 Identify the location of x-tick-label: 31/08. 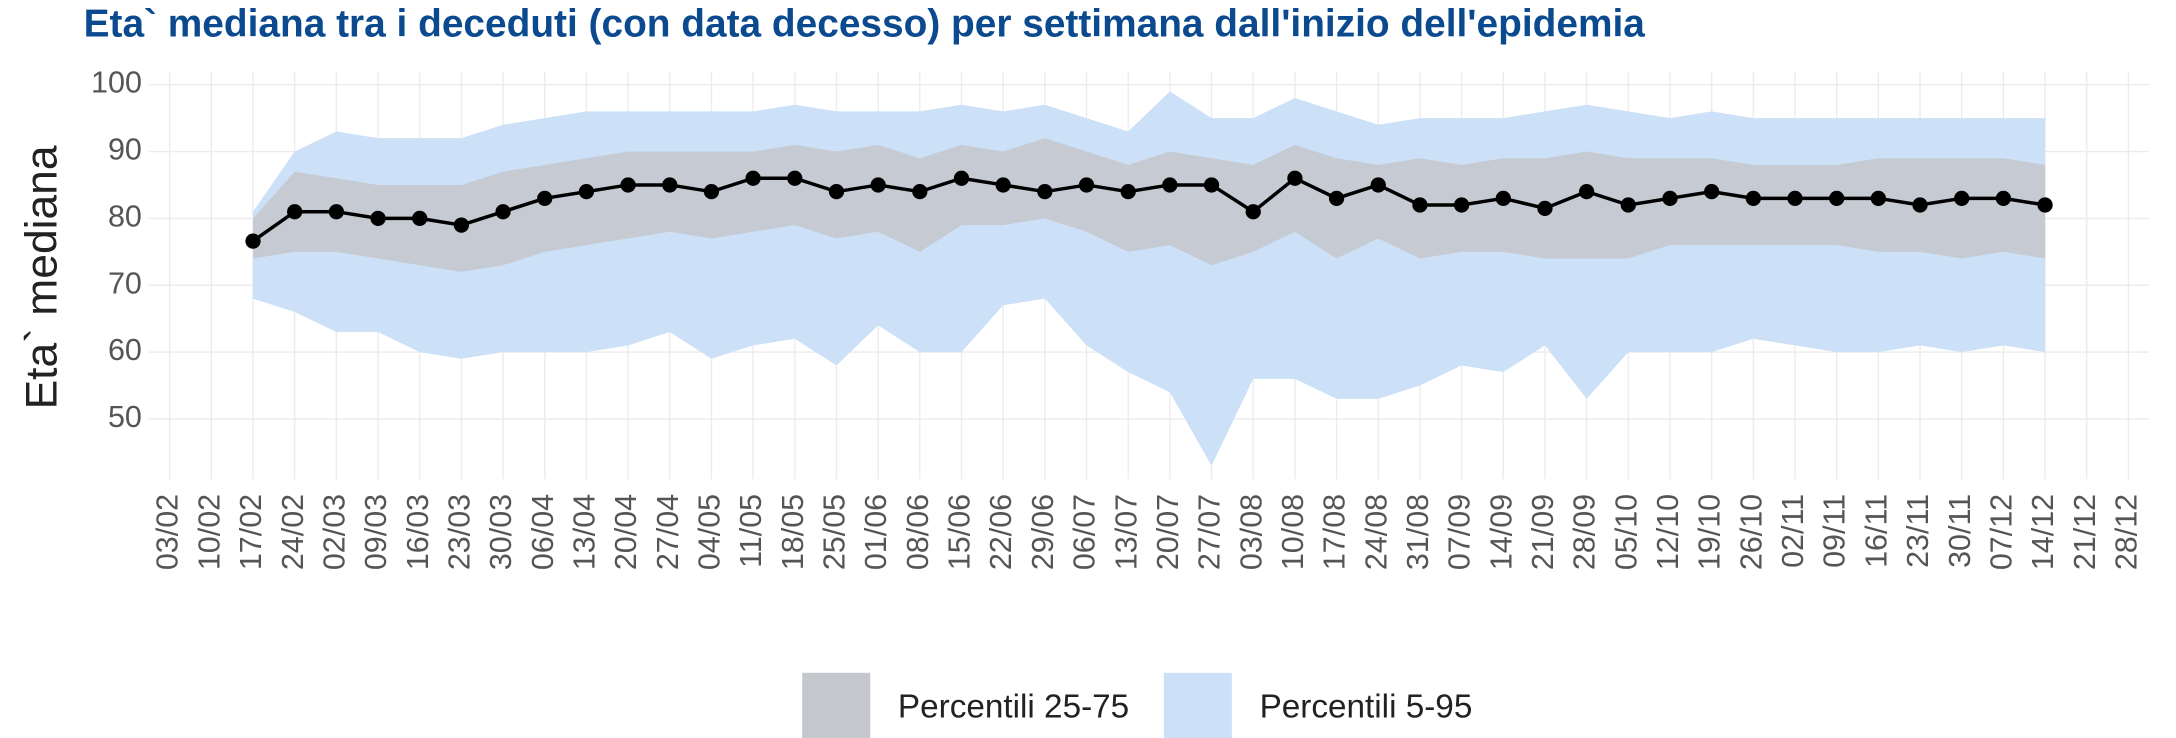
(1418, 532).